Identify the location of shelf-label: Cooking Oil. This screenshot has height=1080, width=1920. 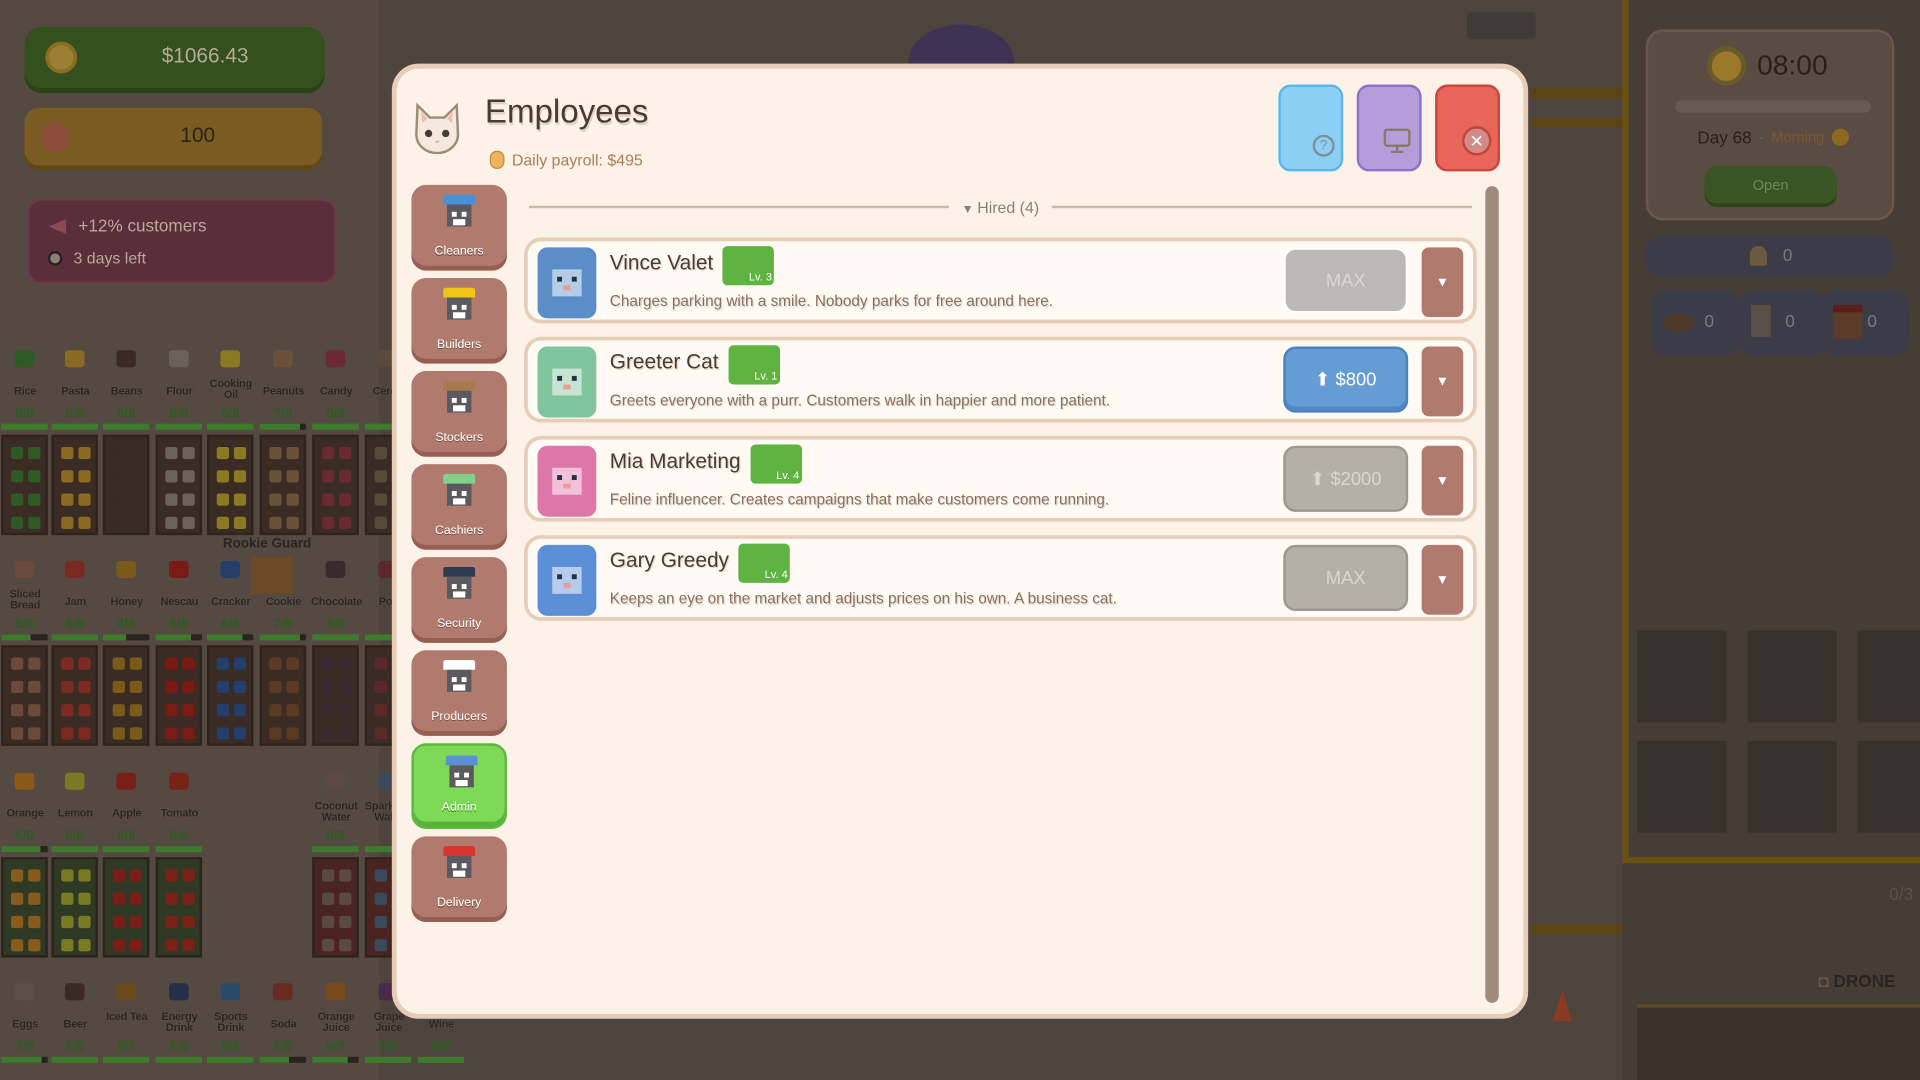
(231, 389).